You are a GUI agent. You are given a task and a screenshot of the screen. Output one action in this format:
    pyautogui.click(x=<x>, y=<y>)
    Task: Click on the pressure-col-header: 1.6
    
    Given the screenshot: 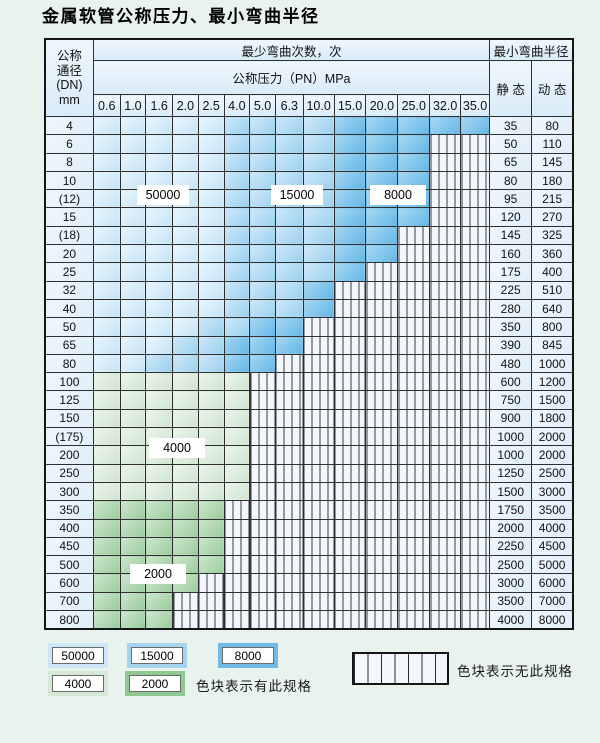 What is the action you would take?
    pyautogui.click(x=159, y=105)
    